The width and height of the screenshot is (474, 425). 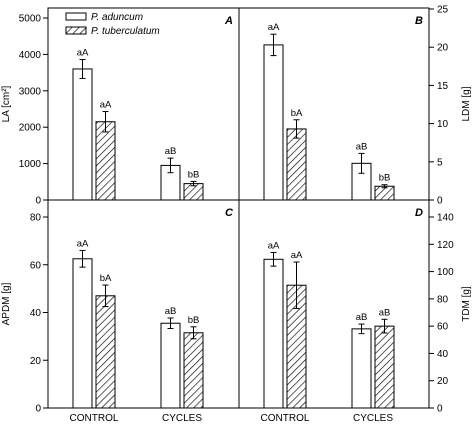 I want to click on y-tick-label: 3000, so click(x=30, y=91).